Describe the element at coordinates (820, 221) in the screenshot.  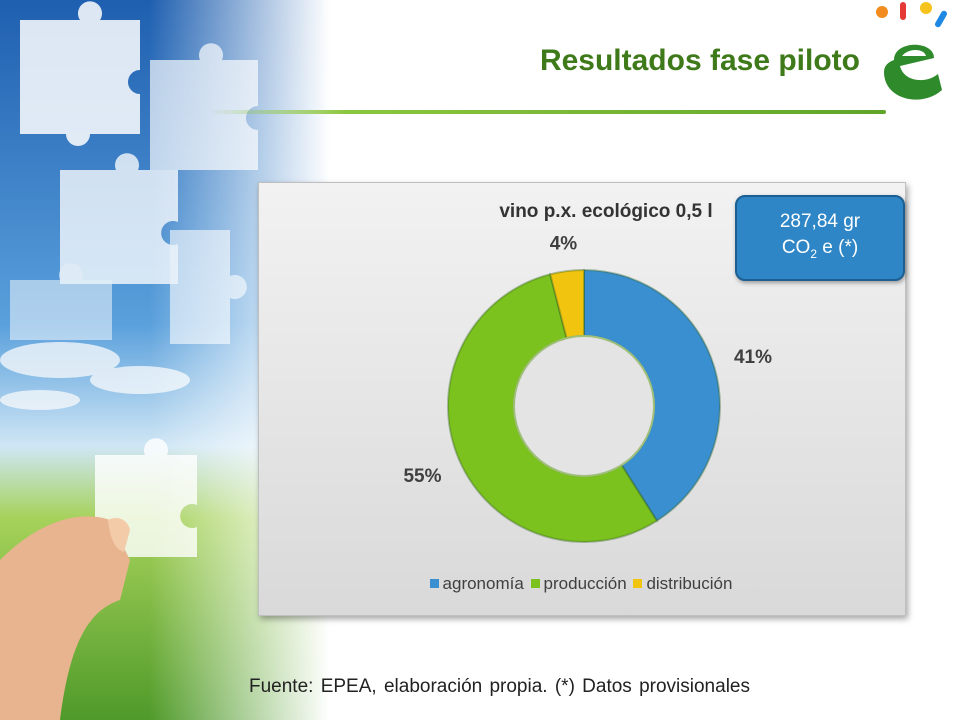
I see `callout-value: 287,84 gr` at that location.